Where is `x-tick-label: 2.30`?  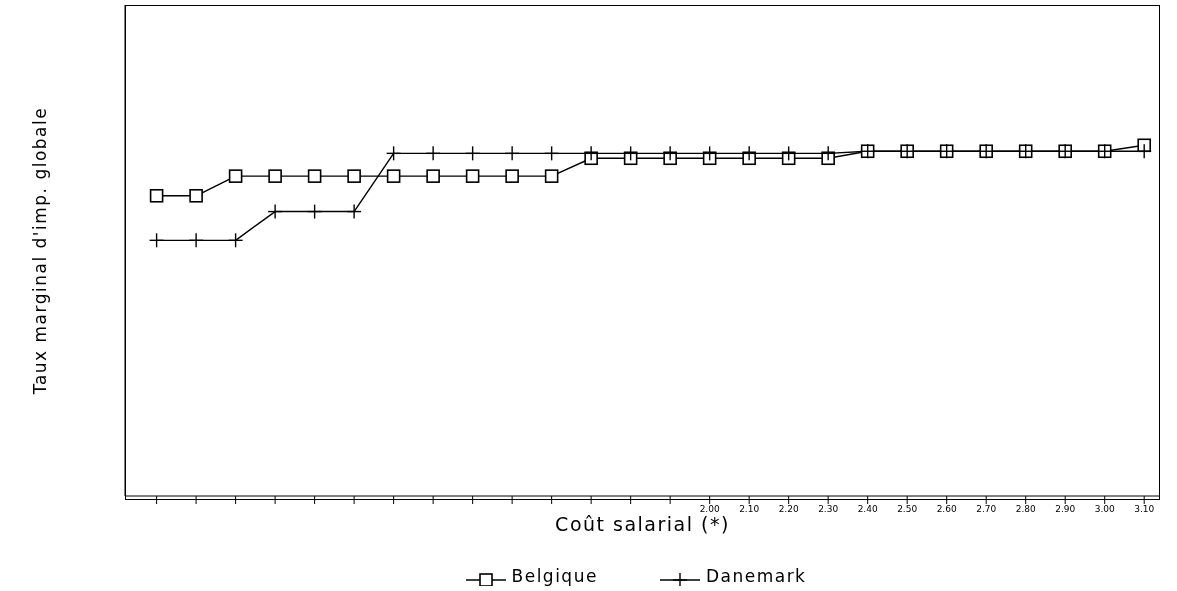
x-tick-label: 2.30 is located at coordinates (828, 509).